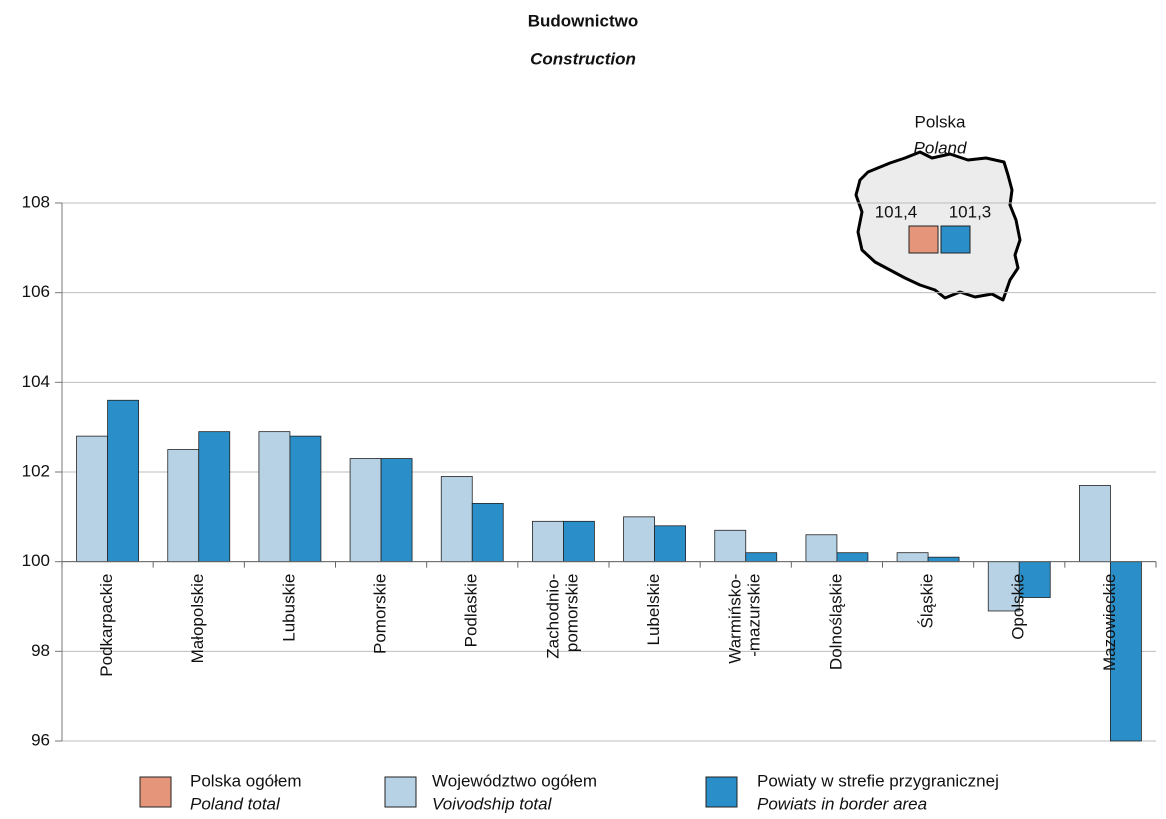  I want to click on y-tick-label: 106, so click(36, 291).